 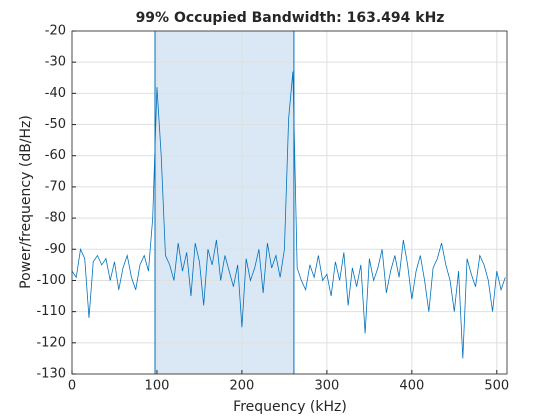 What do you see at coordinates (55, 62) in the screenshot?
I see `y-tick-label: -30` at bounding box center [55, 62].